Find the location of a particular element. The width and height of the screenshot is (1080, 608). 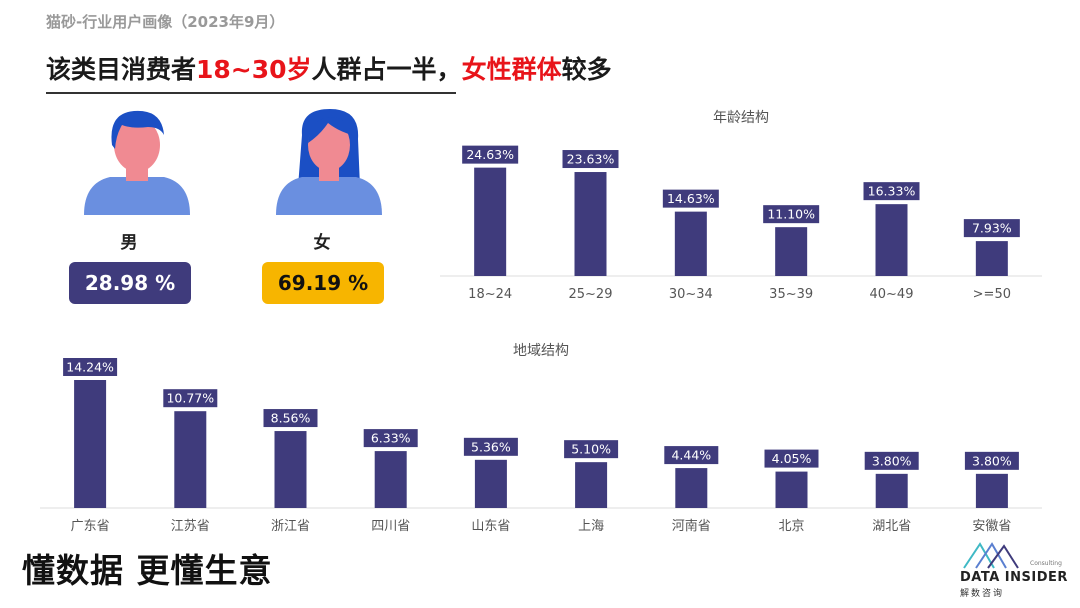

value-label-0: 14.24% is located at coordinates (90, 367).